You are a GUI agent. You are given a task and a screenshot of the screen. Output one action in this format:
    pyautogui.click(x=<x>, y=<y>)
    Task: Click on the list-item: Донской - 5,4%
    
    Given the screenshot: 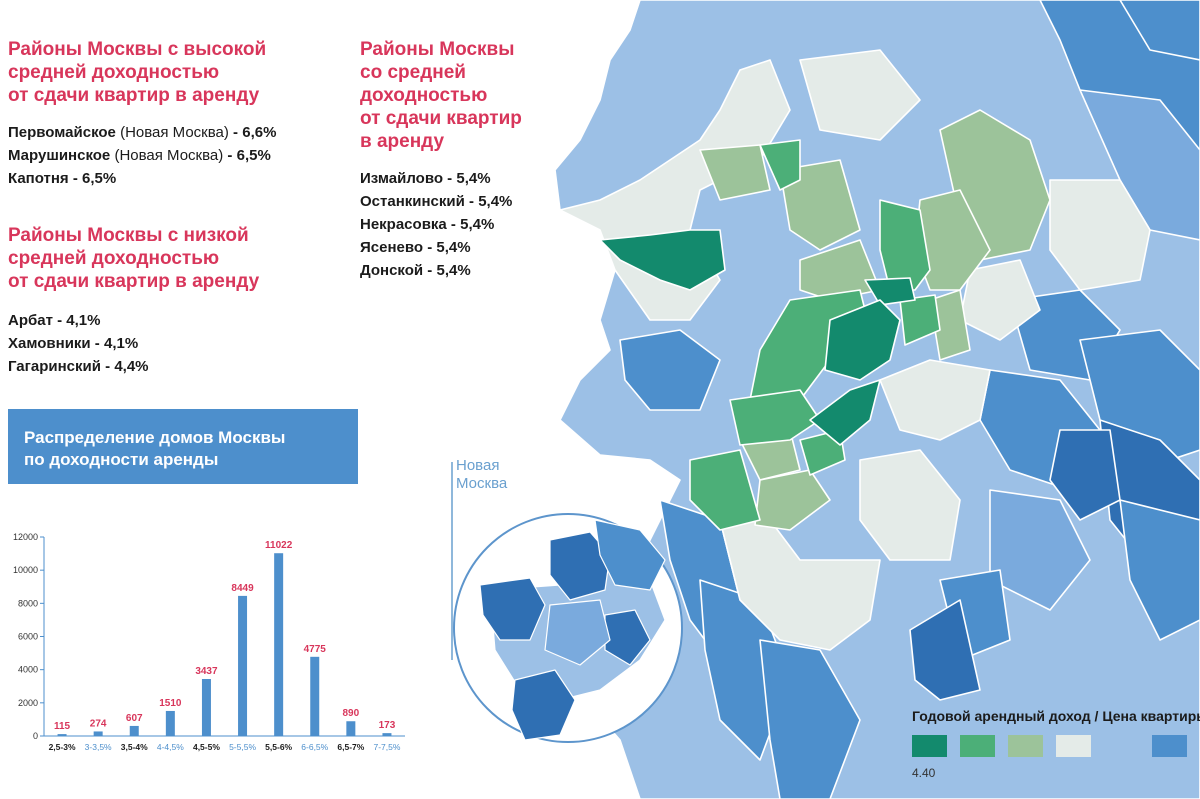 What is the action you would take?
    pyautogui.click(x=415, y=270)
    